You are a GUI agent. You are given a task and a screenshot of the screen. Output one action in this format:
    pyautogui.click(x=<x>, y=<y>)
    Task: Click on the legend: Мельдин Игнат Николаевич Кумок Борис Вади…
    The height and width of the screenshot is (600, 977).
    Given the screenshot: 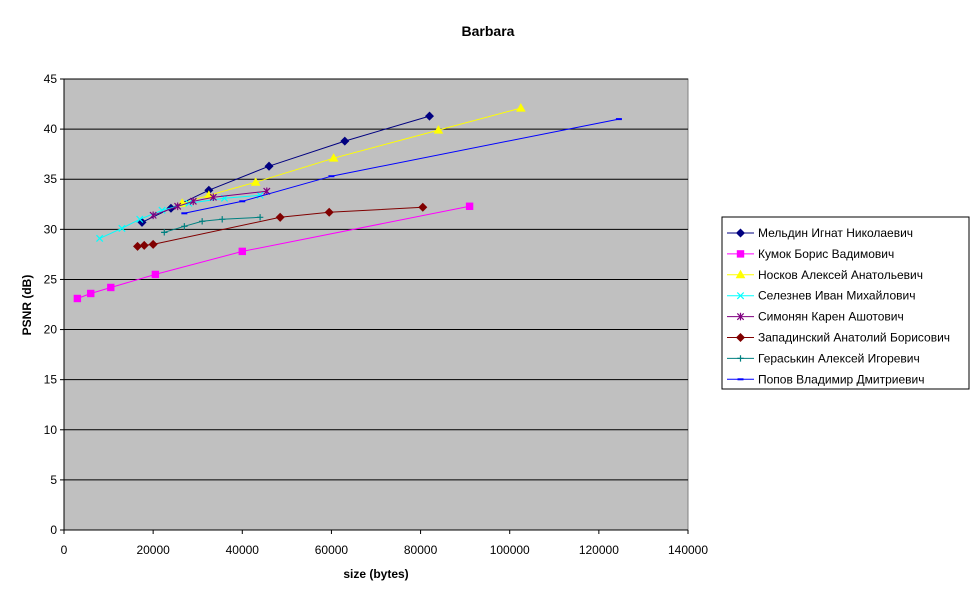 What is the action you would take?
    pyautogui.click(x=845, y=303)
    